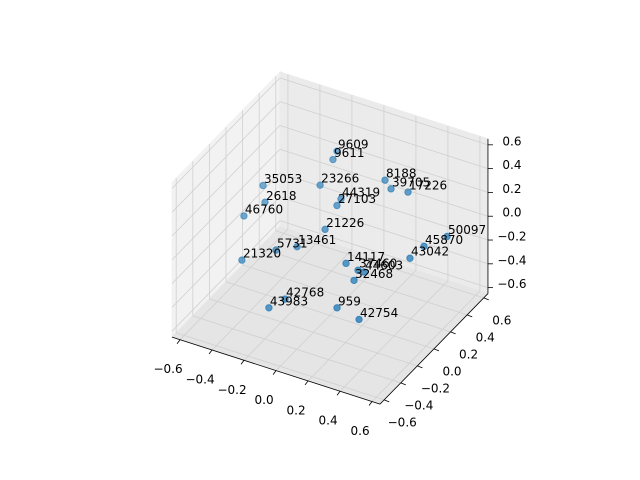 This screenshot has width=640, height=480. Describe the element at coordinates (264, 209) in the screenshot. I see `point-label: 46760` at that location.